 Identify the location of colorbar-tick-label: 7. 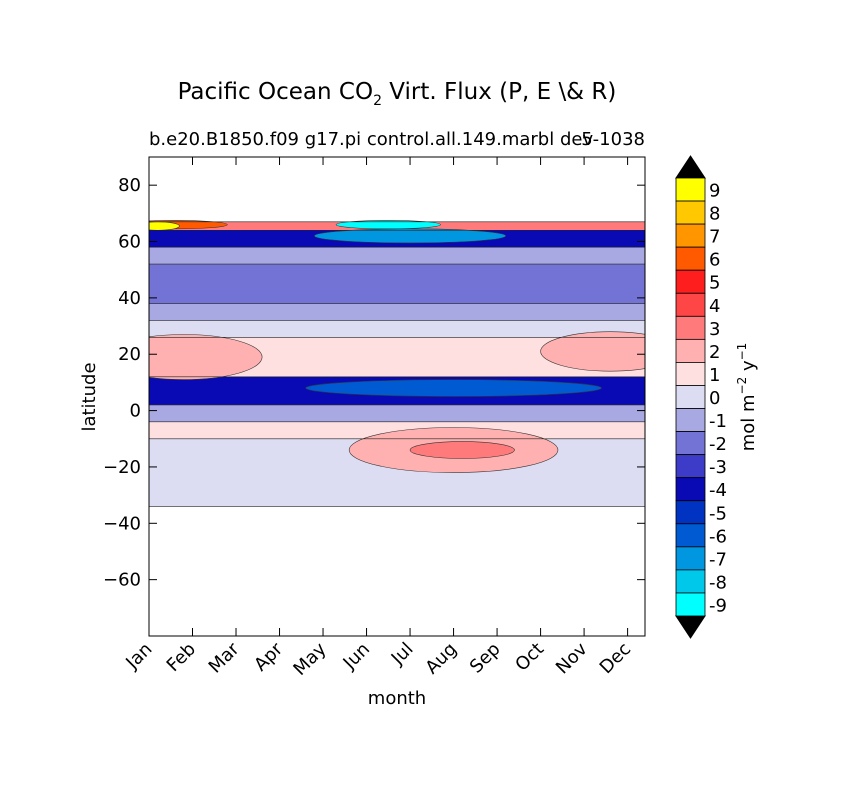
(714, 237).